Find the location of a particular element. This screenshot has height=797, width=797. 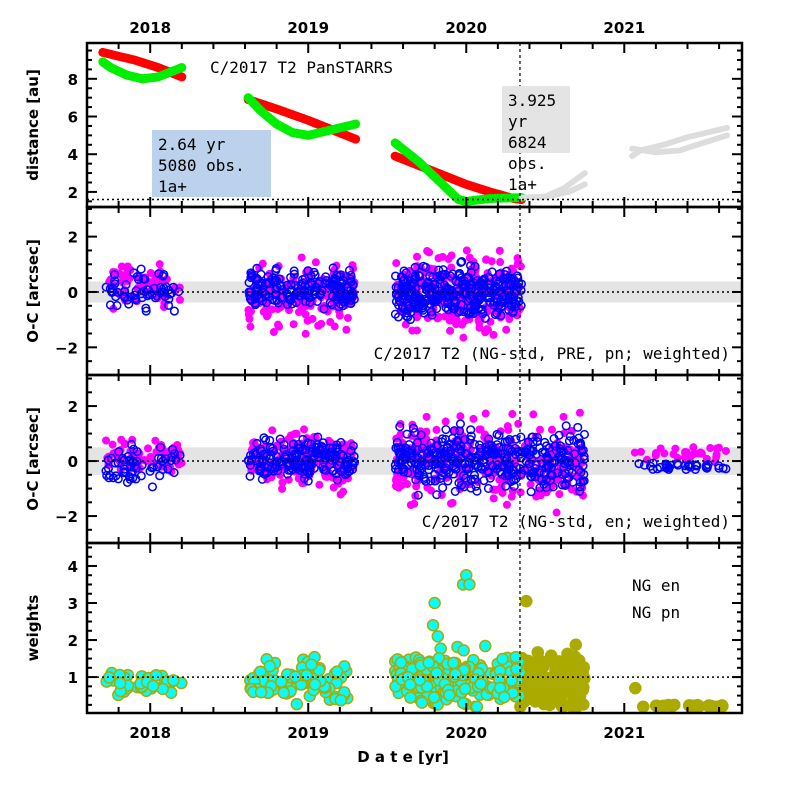

plot-area is located at coordinates (414, 462).